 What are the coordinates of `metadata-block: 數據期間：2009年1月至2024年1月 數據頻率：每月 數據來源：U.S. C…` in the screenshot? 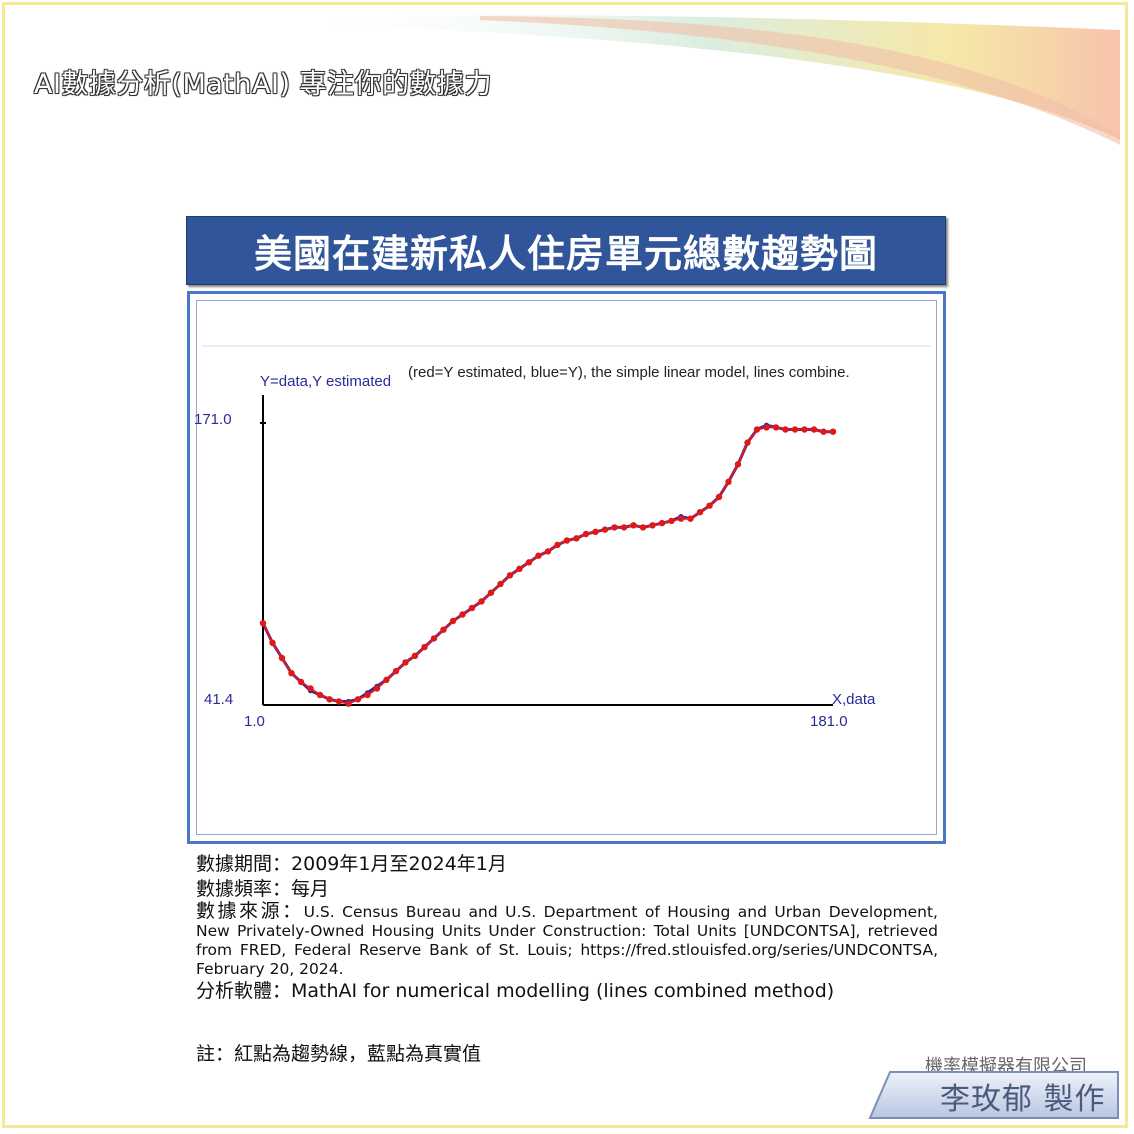 It's located at (567, 928).